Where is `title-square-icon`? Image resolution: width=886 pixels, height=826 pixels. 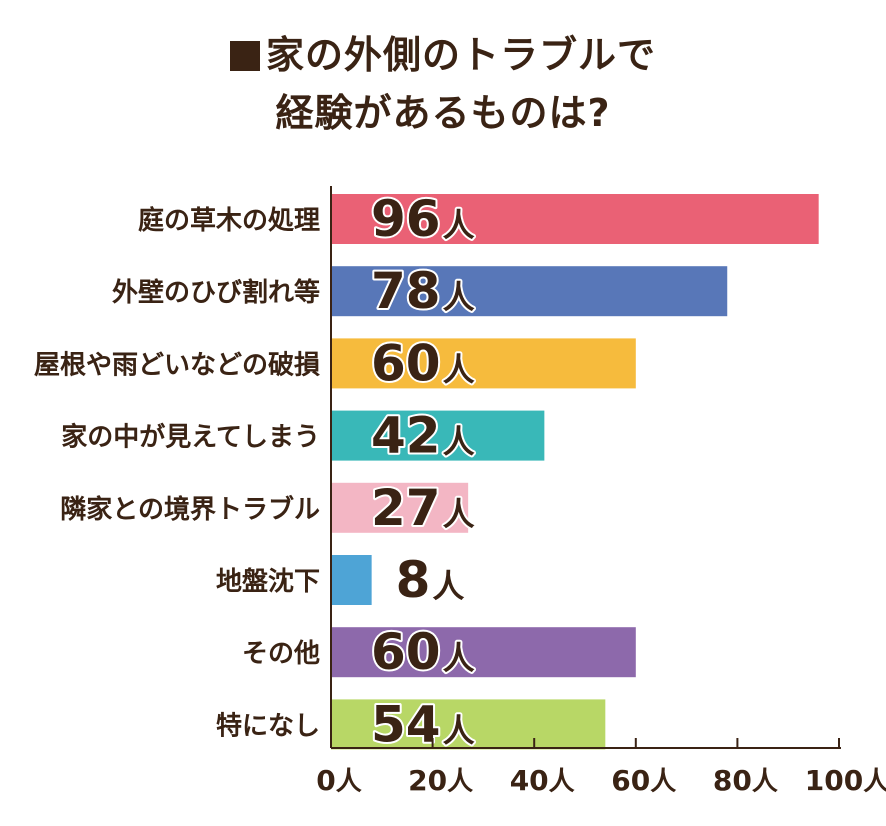
title-square-icon is located at coordinates (244, 56).